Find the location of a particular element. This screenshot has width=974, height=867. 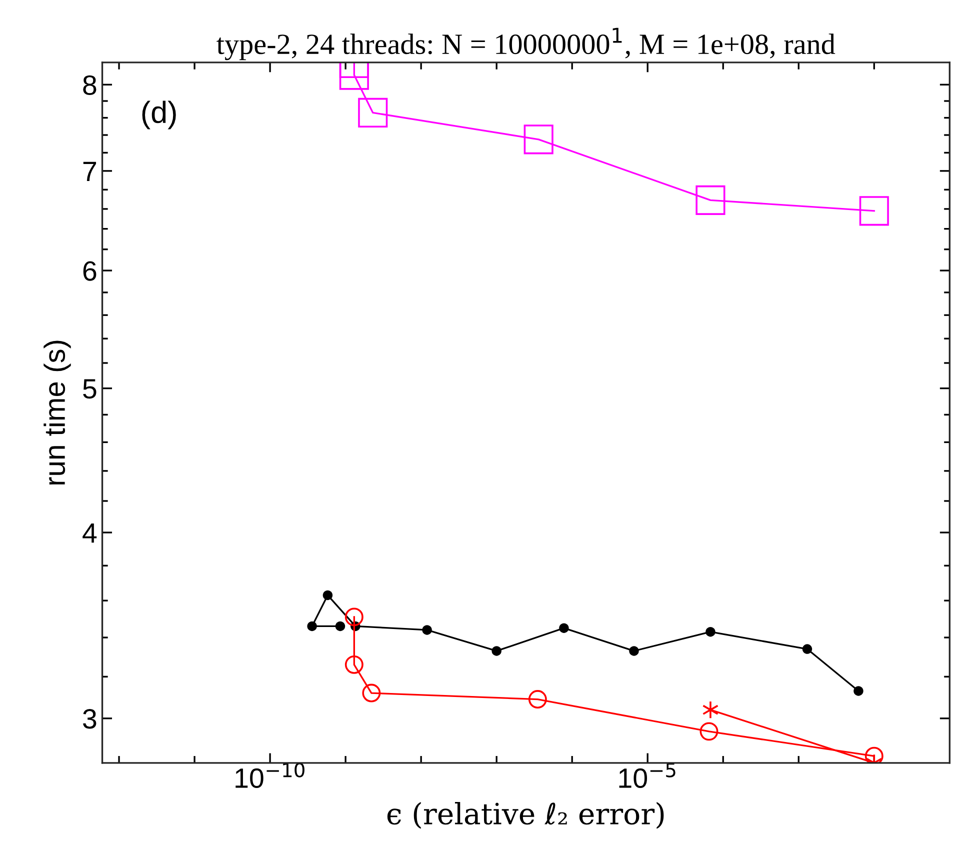

chart-title: type-2, 24 threads: N = 10000000$^{1}$, M = 1e+08, rand is located at coordinates (526, 44).